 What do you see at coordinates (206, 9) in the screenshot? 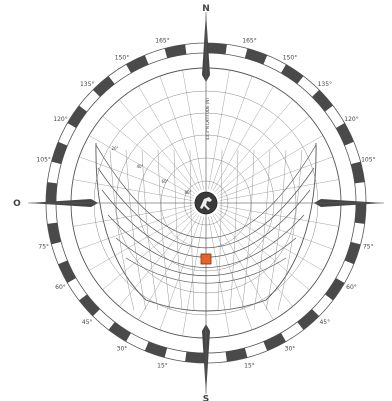
I see `north-label: N` at bounding box center [206, 9].